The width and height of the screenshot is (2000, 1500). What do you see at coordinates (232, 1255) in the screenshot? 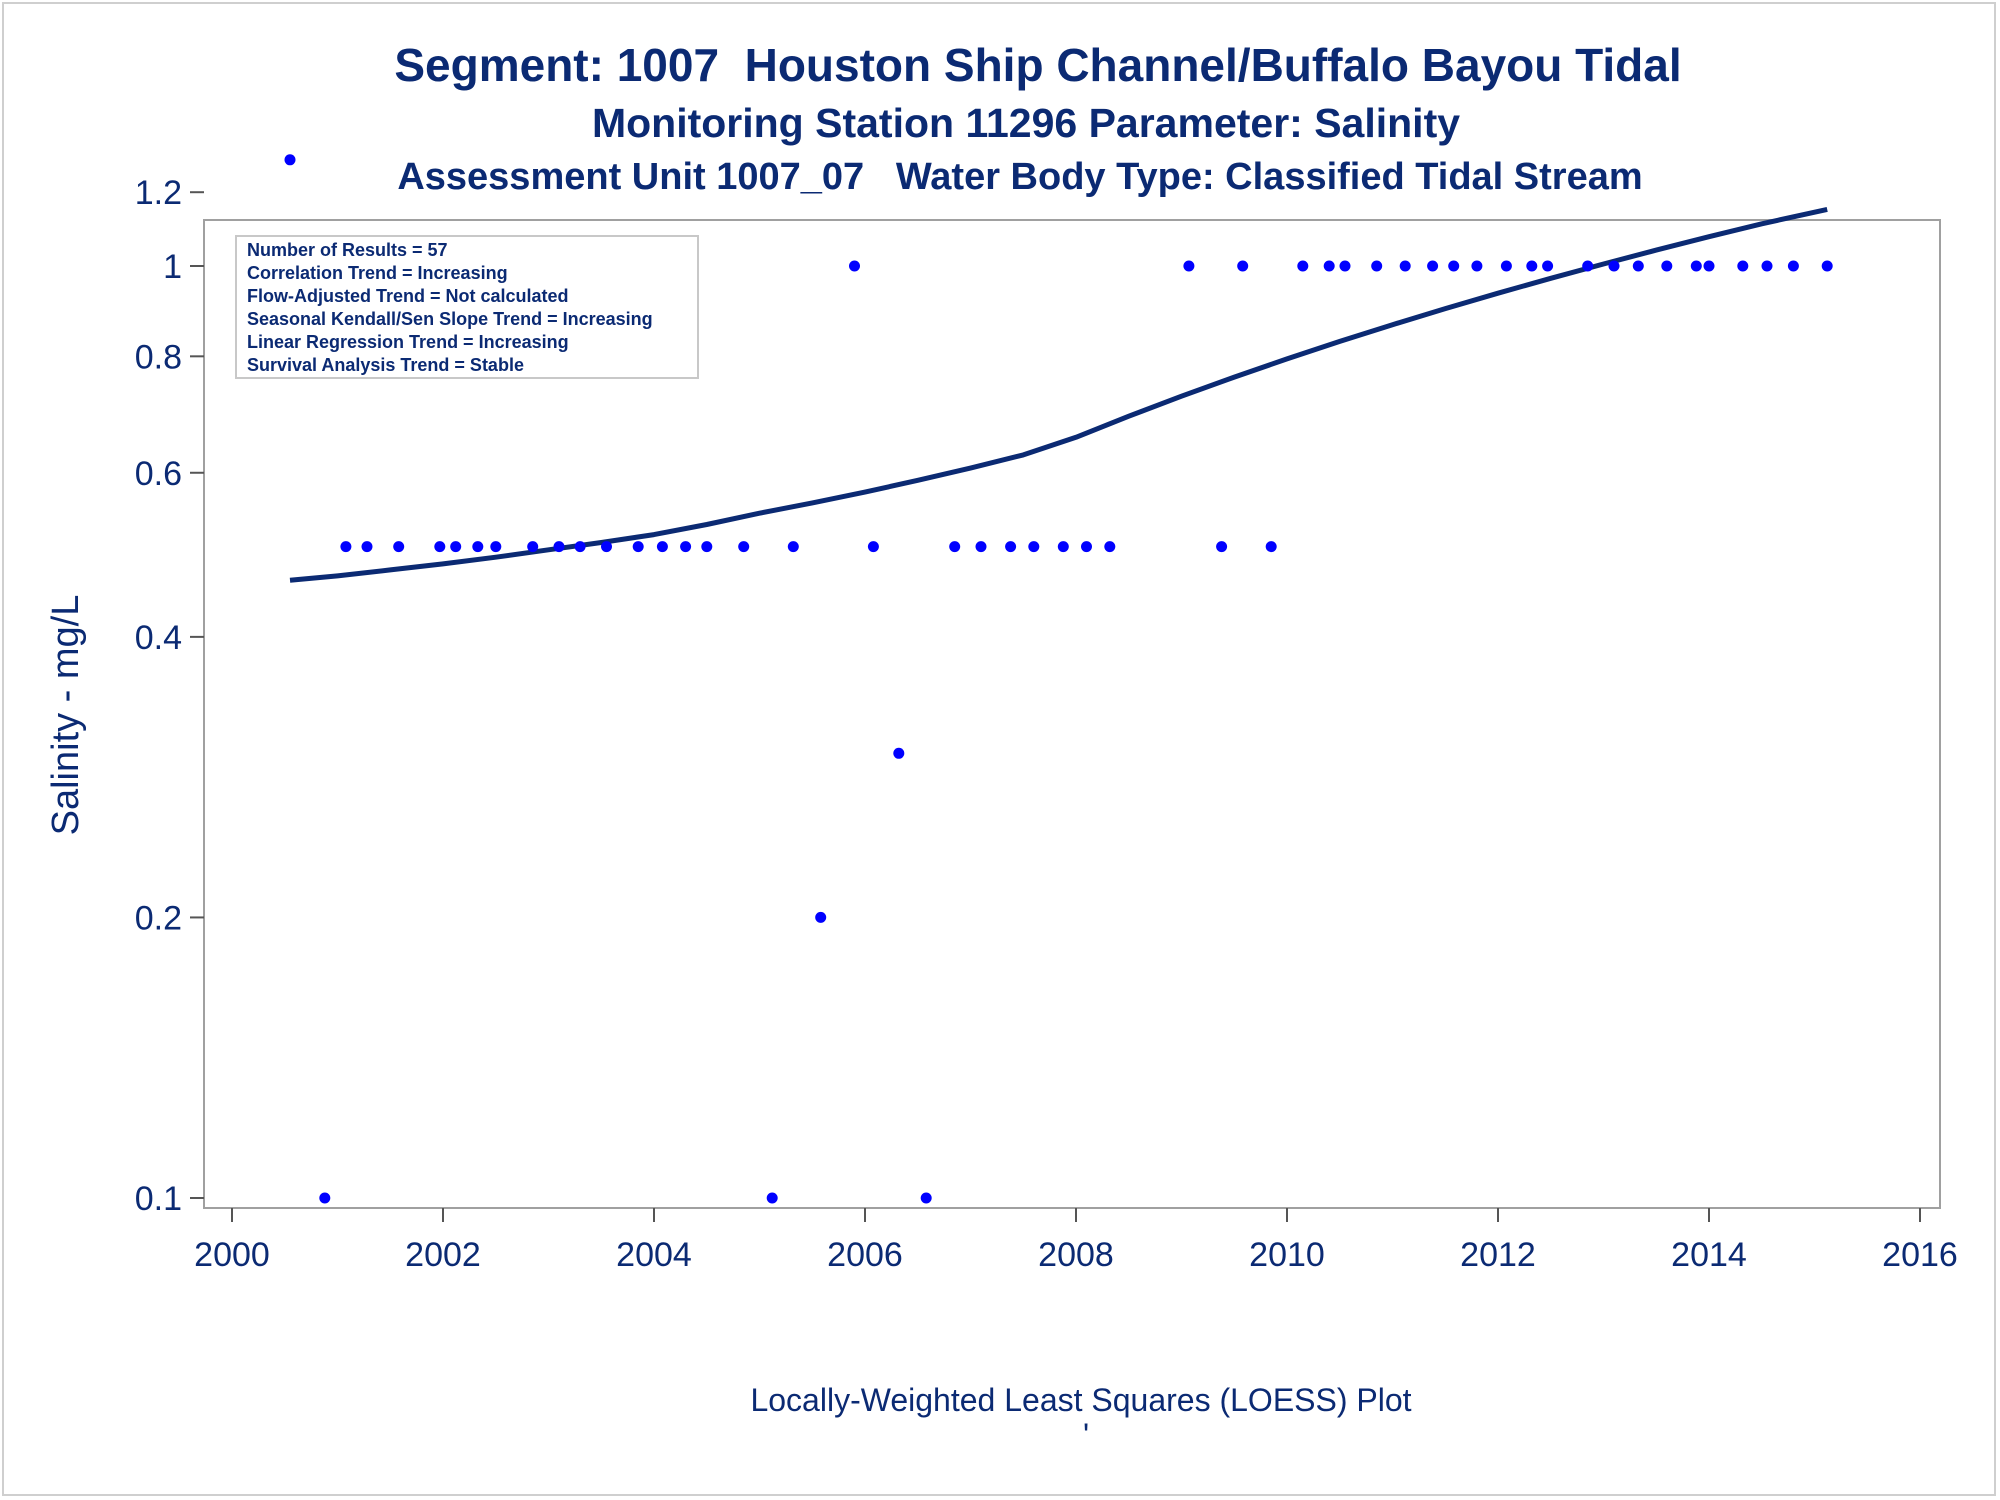
I see `x-tick-label: 2000` at bounding box center [232, 1255].